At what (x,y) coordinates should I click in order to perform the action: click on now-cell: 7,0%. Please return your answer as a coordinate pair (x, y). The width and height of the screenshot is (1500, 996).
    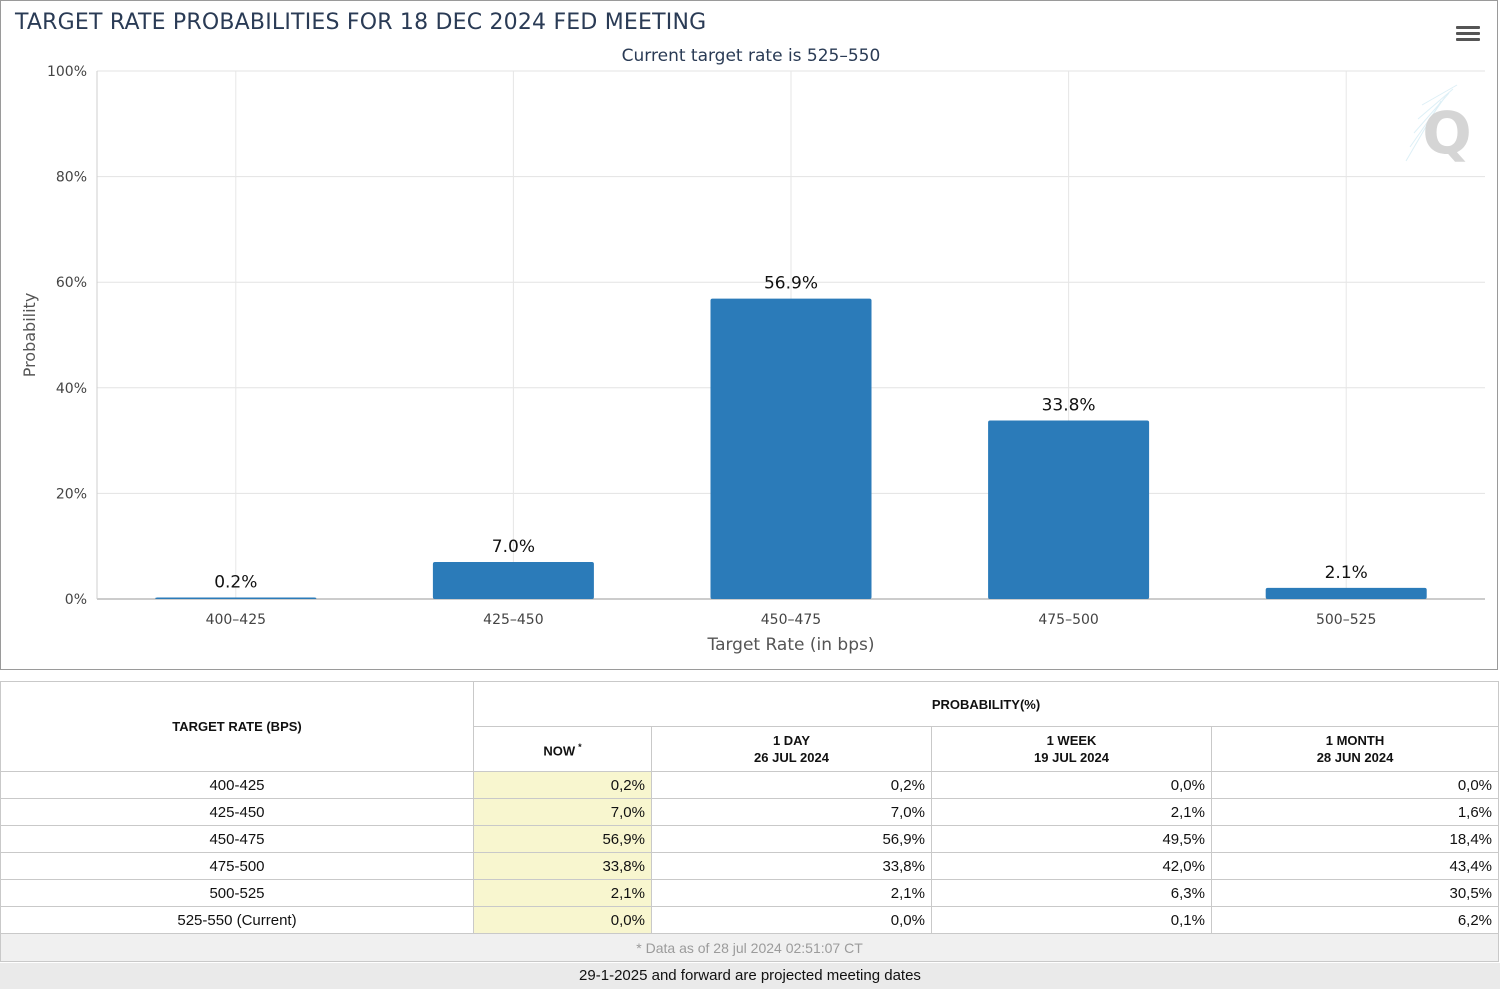
    Looking at the image, I should click on (562, 812).